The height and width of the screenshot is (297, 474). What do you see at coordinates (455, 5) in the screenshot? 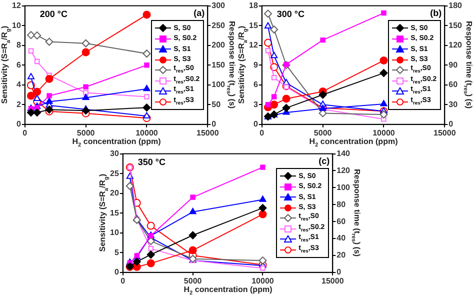
I see `y2-tick-label: 180` at bounding box center [455, 5].